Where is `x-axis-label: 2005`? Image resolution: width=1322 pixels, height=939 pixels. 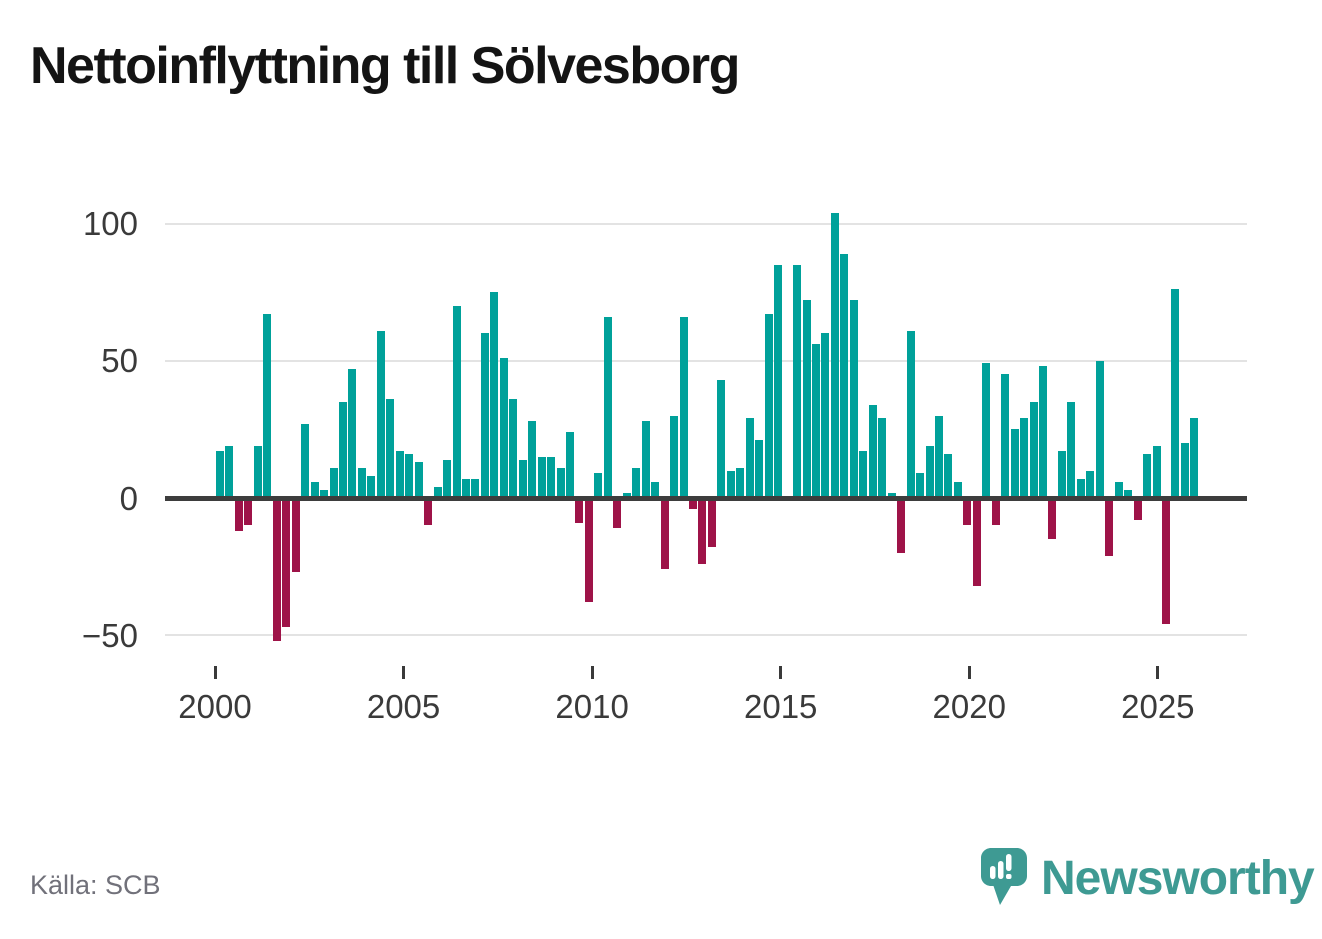 x-axis-label: 2005 is located at coordinates (403, 706).